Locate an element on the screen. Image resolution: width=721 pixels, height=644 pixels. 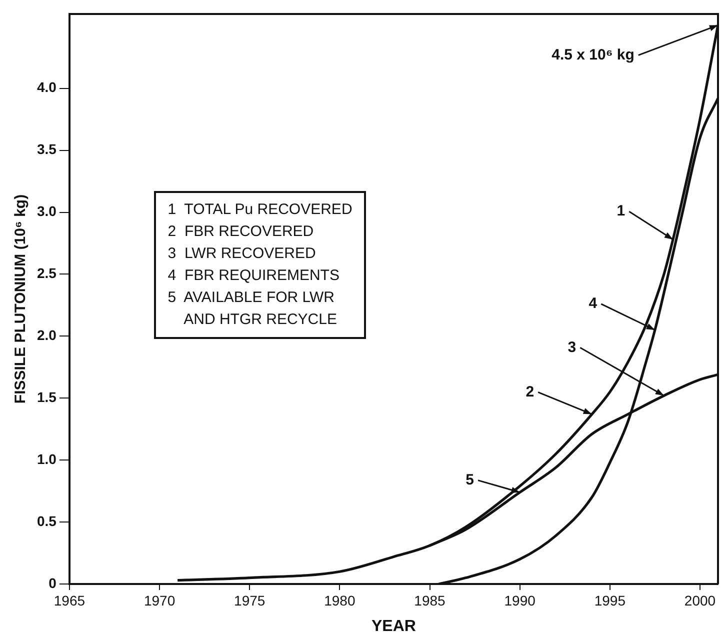
y-tick-label: 0.5 is located at coordinates (46, 520).